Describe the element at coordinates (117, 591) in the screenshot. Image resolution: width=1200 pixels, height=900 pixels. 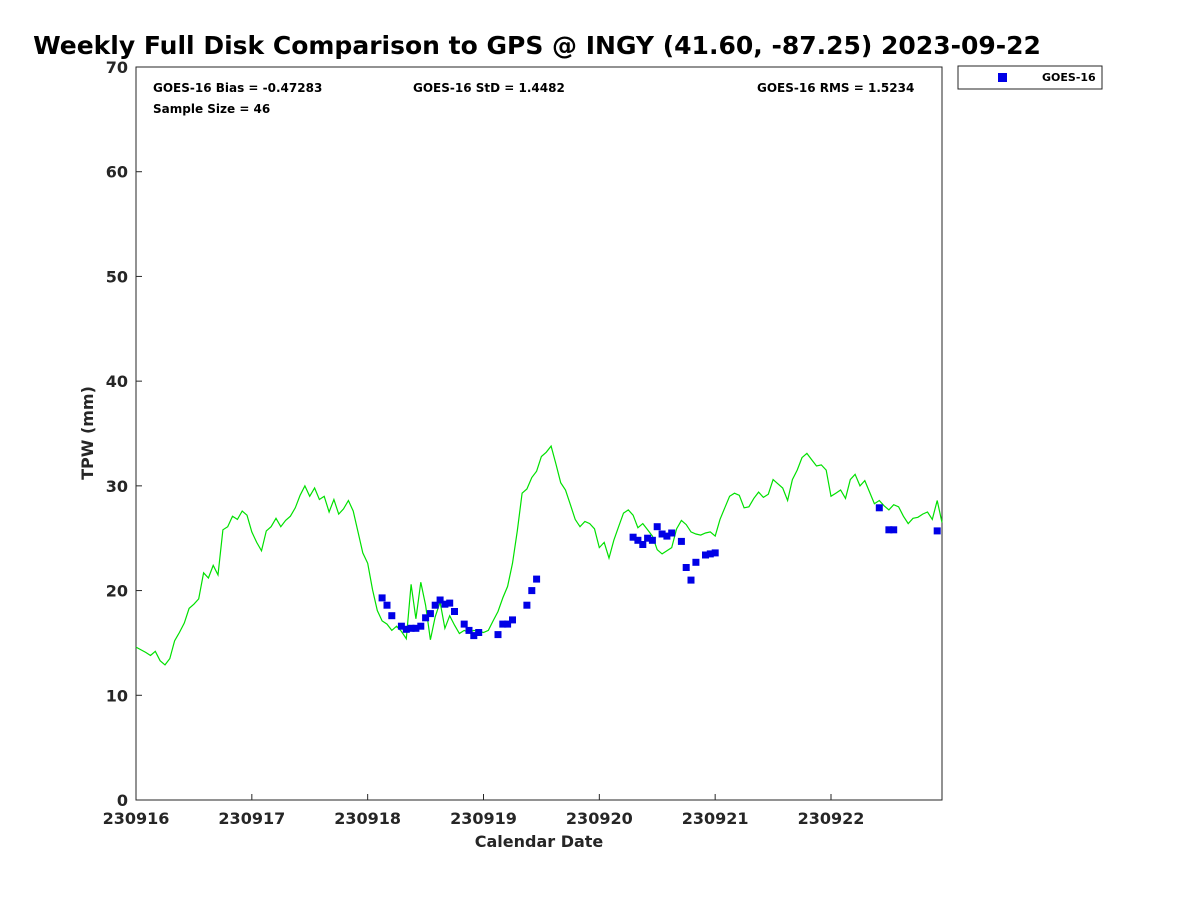
I see `y-tick-label: 20` at that location.